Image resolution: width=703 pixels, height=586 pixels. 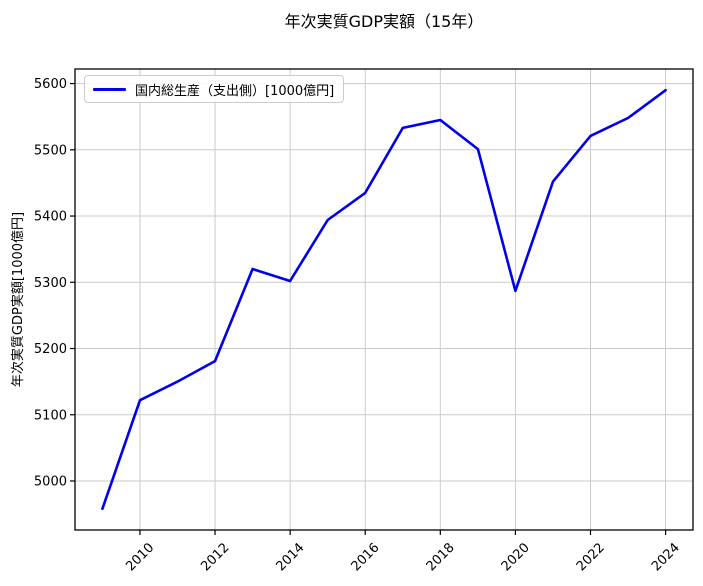 I want to click on x-tick-label: 2020, so click(x=516, y=557).